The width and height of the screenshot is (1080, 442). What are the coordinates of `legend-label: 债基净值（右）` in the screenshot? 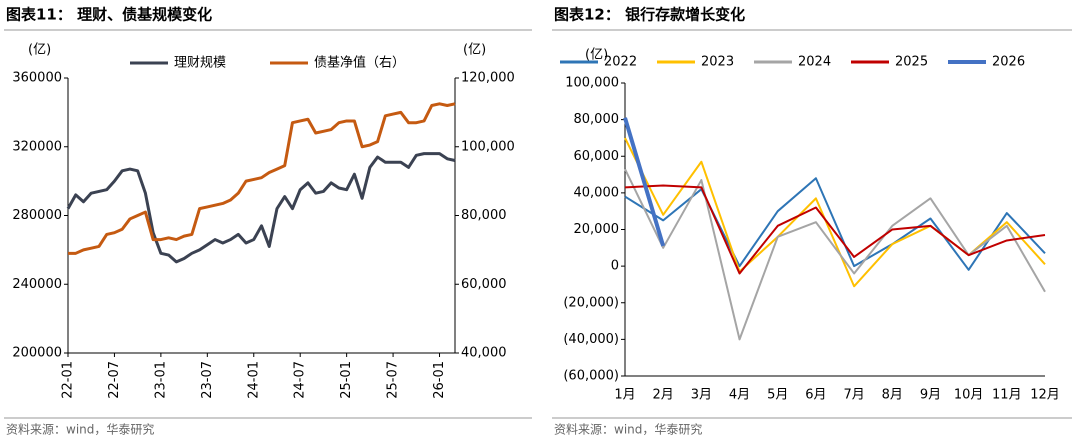 It's located at (359, 63).